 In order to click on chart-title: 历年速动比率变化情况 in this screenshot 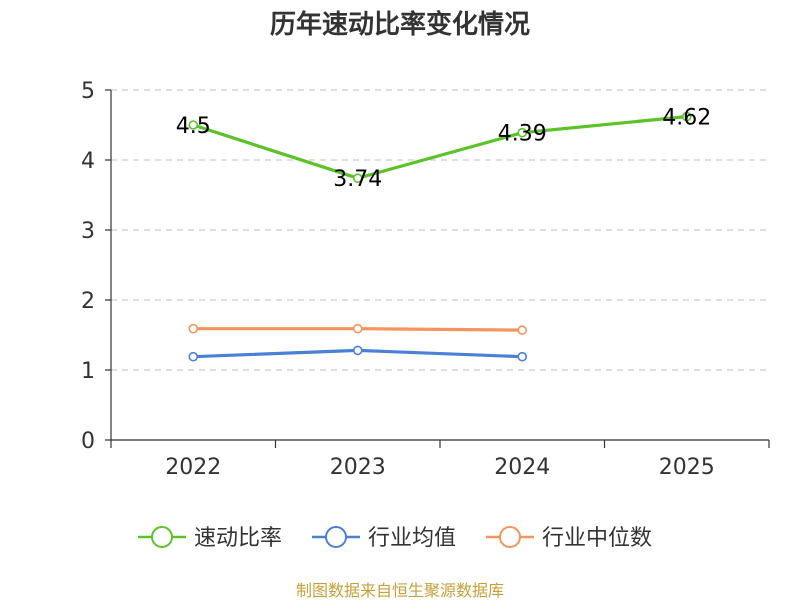, I will do `click(400, 24)`.